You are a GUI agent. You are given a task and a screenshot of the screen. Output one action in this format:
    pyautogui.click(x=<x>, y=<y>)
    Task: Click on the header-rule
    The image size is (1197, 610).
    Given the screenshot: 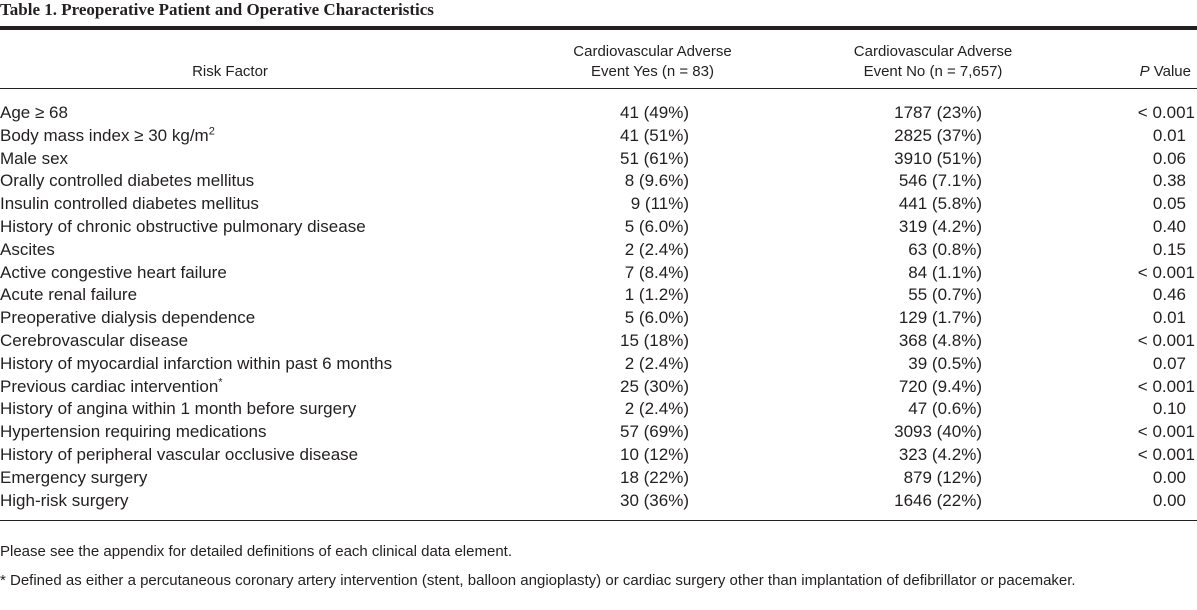 What is the action you would take?
    pyautogui.click(x=598, y=88)
    